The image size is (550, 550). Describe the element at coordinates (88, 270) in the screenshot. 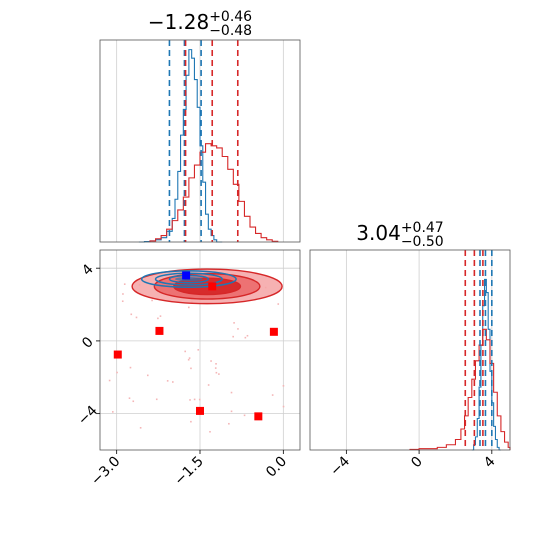

I see `bottom-left-y-tick-label: 4` at that location.